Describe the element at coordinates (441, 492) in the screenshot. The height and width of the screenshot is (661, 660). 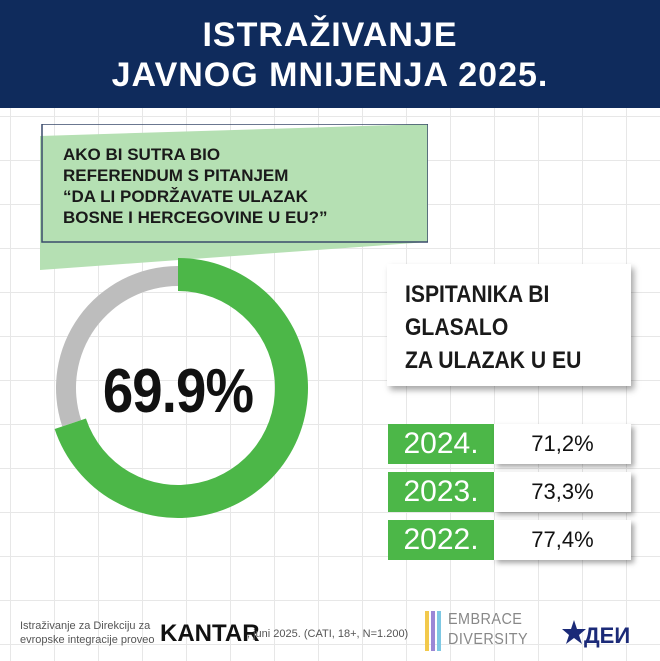
I see `history-year: 2023.` at that location.